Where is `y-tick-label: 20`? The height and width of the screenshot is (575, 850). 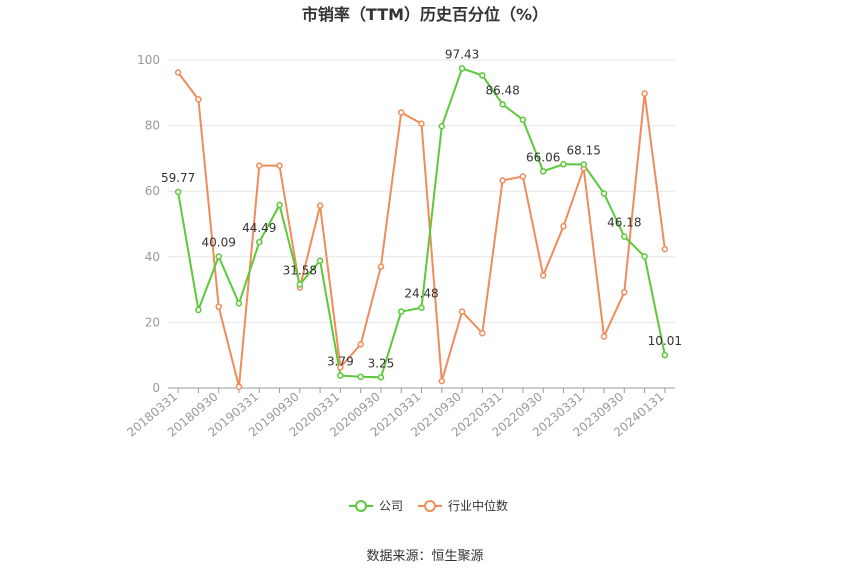
y-tick-label: 20 is located at coordinates (152, 322).